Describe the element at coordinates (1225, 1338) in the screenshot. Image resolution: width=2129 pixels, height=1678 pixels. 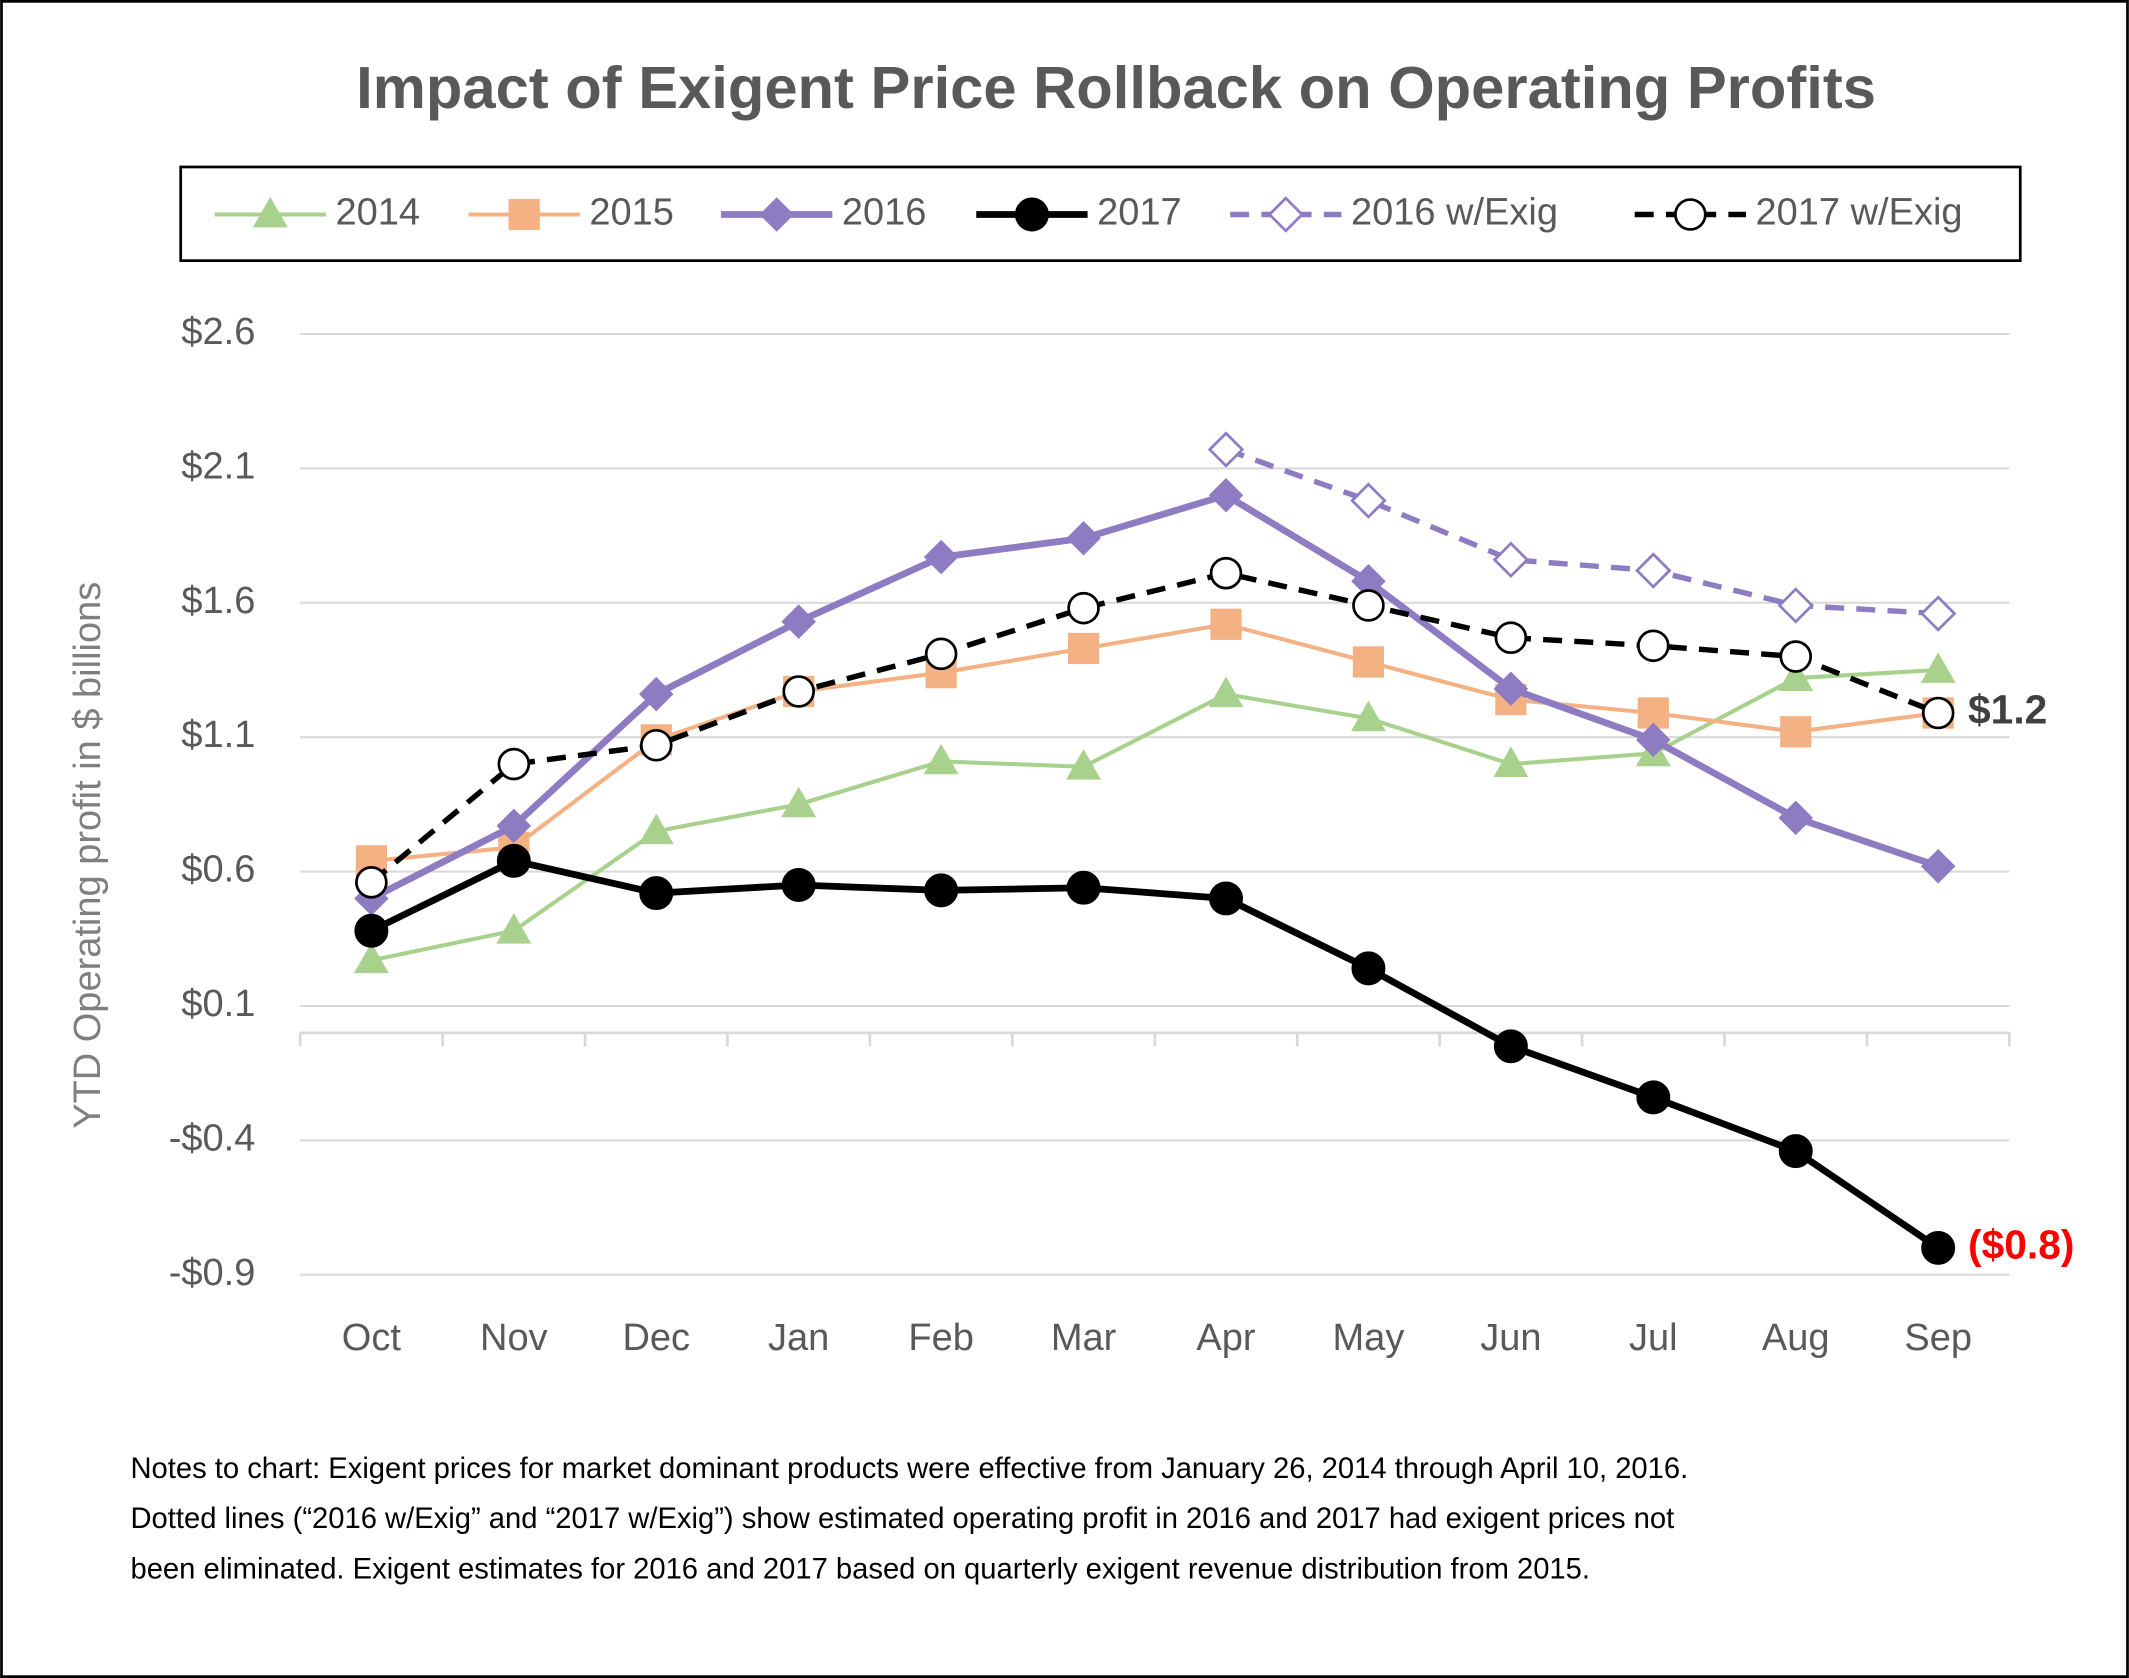
I see `x-tick-label: Apr` at that location.